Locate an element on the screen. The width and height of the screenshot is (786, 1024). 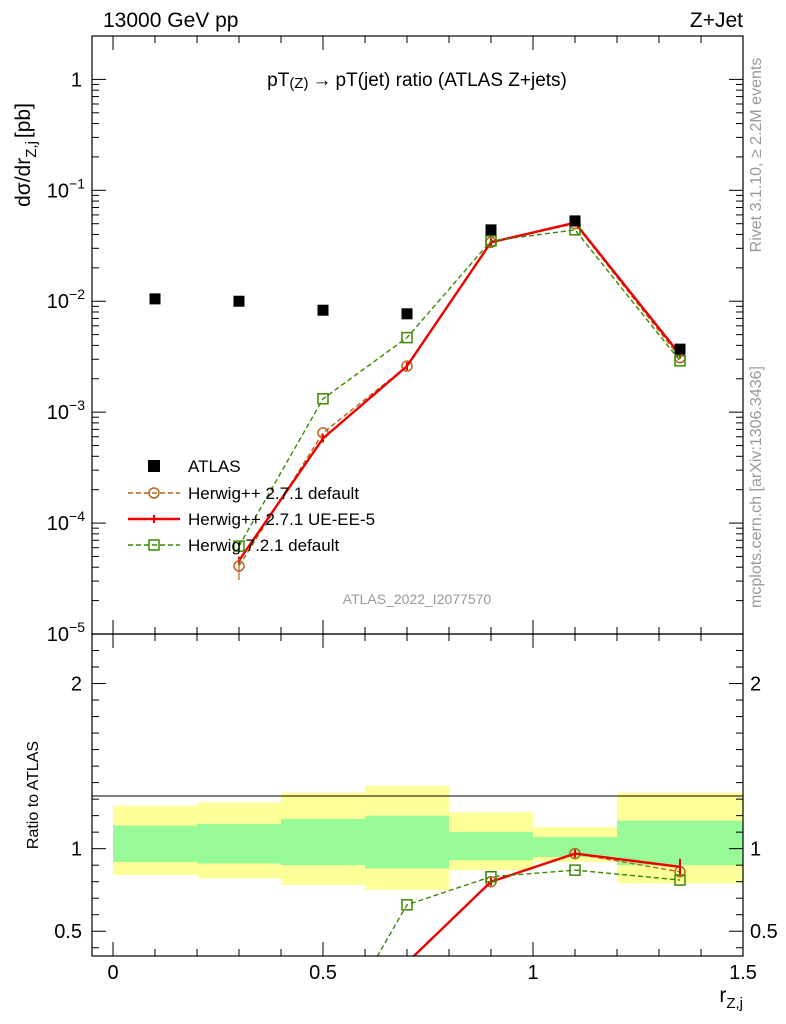
legend-marker-herwig-2-7-1-default is located at coordinates (154, 493).